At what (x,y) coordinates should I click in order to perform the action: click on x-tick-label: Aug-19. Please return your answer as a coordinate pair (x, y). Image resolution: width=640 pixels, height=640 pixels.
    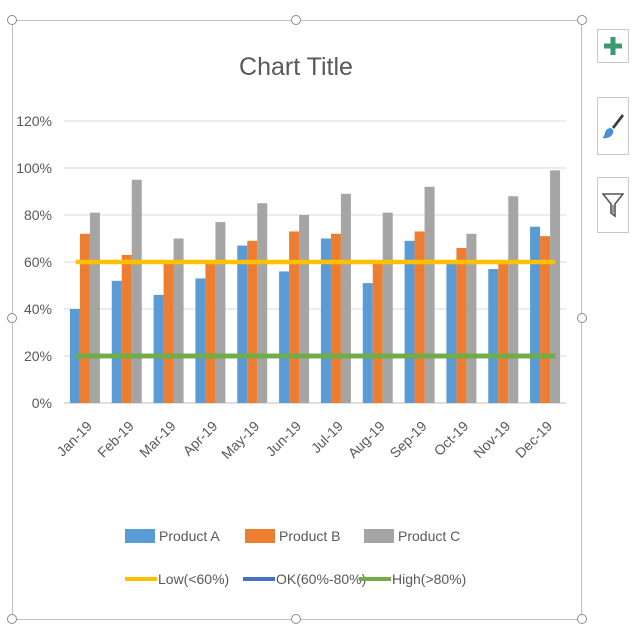
    Looking at the image, I should click on (366, 439).